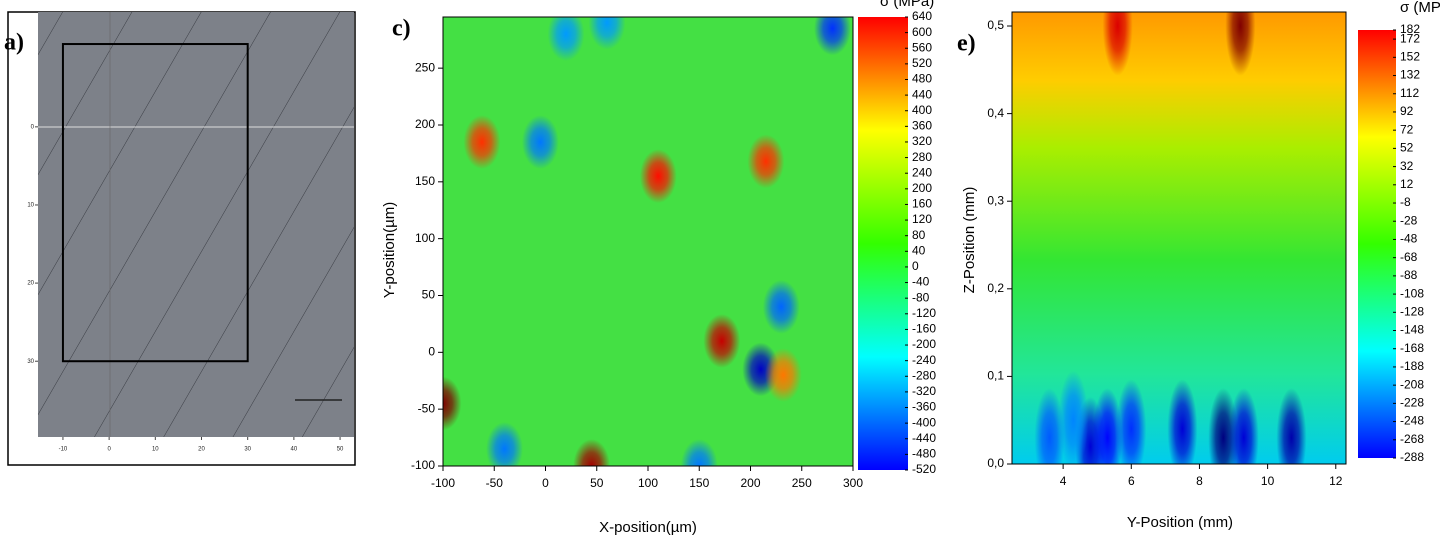  Describe the element at coordinates (924, 375) in the screenshot. I see `colorbar-tick-label: -280` at that location.